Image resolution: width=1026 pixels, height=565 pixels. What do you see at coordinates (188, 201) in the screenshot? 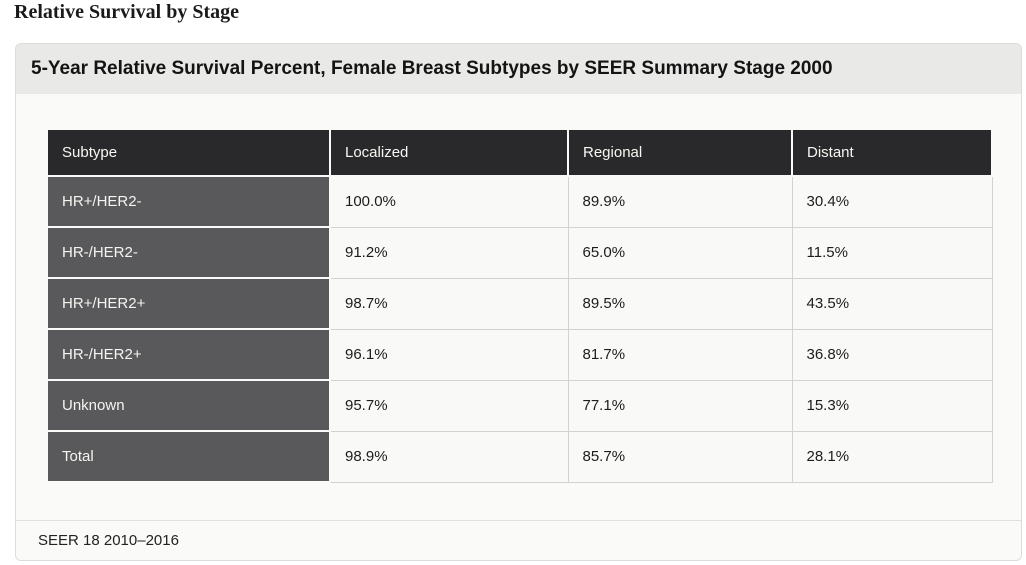
I see `row-header-subtype: HR+/HER2-` at bounding box center [188, 201].